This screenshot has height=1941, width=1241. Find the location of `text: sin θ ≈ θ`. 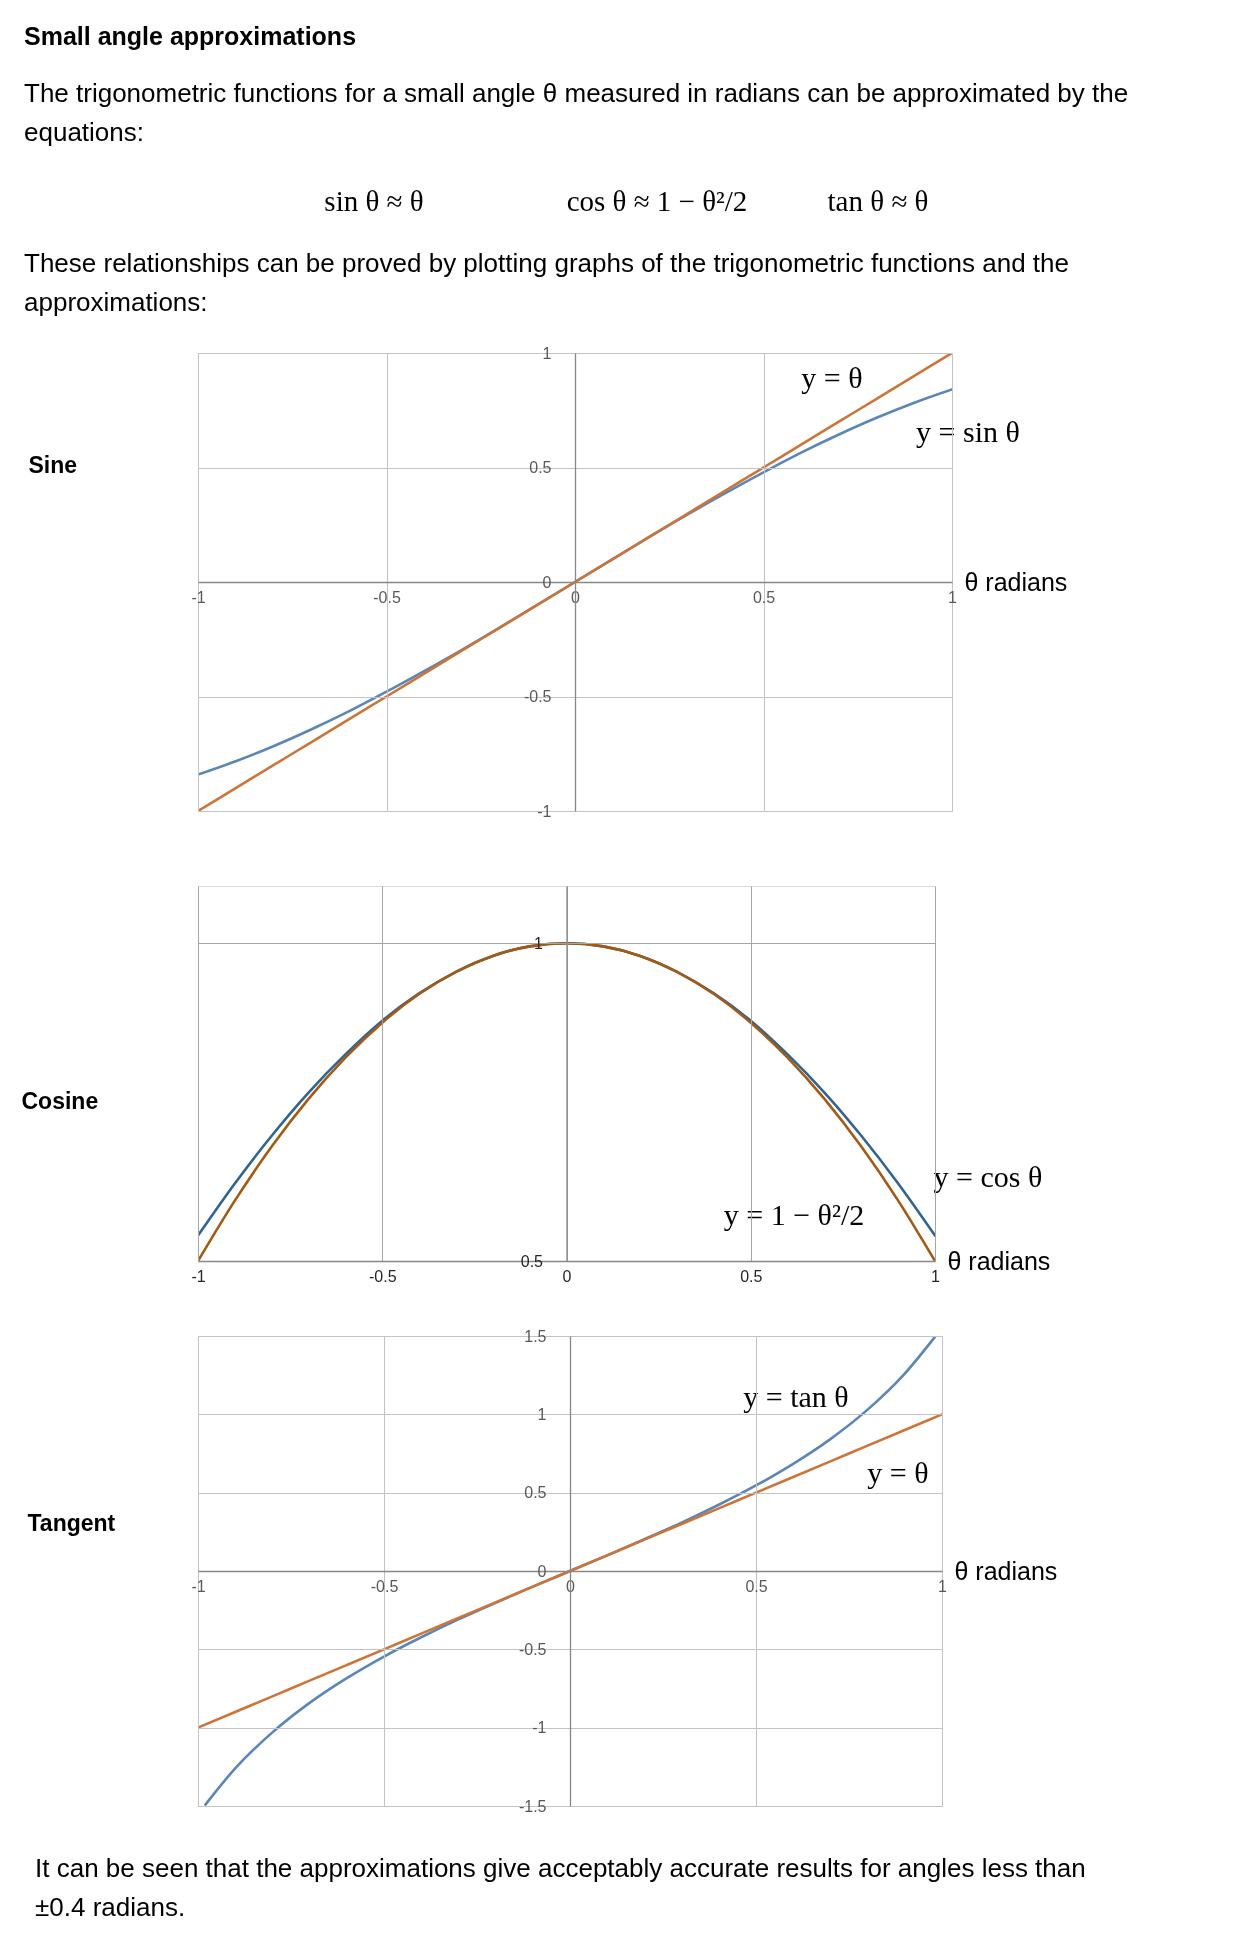

text: sin θ ≈ θ is located at coordinates (374, 201).